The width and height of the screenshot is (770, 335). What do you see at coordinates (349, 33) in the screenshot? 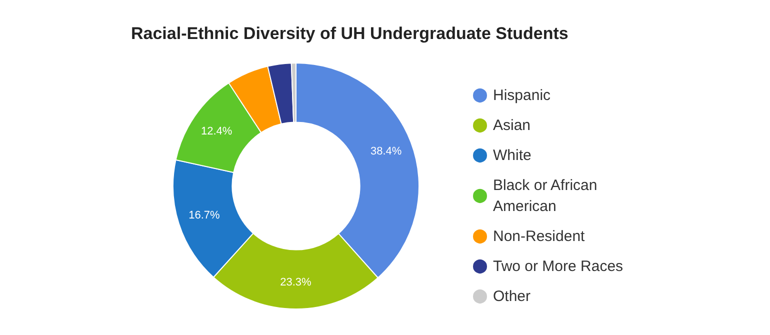
I see `chart-title: Racial-Ethnic Diversity of UH Undergraduate Students` at bounding box center [349, 33].